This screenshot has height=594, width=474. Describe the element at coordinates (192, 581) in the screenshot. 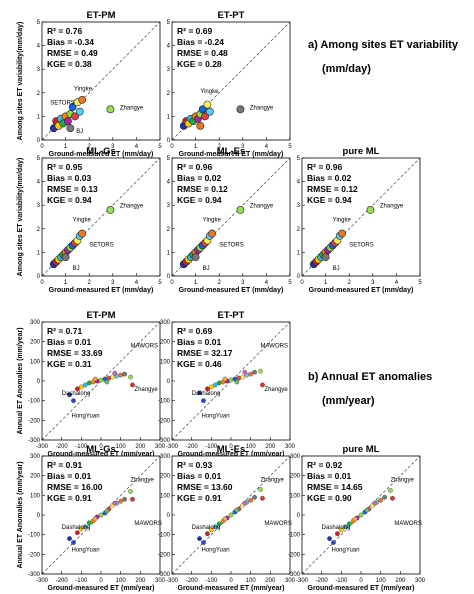

I see `x-tick-label: -200` at that location.